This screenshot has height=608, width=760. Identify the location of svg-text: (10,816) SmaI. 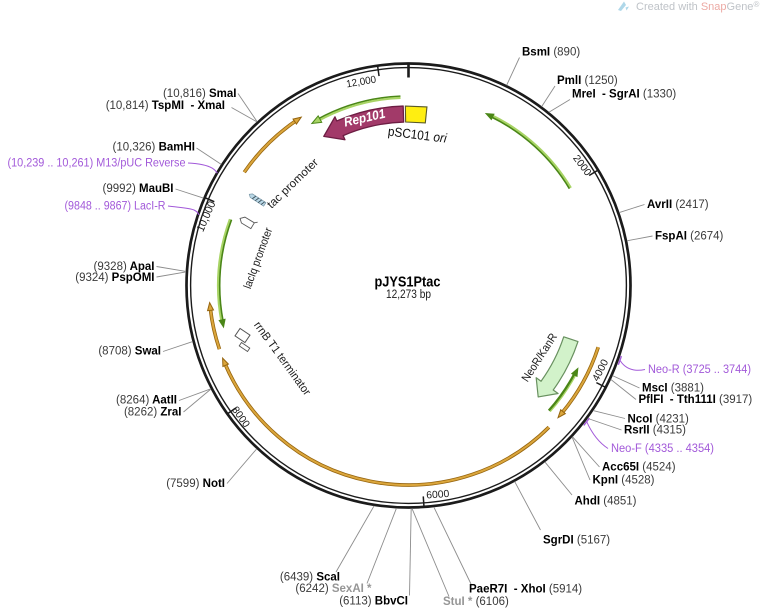
(200, 94).